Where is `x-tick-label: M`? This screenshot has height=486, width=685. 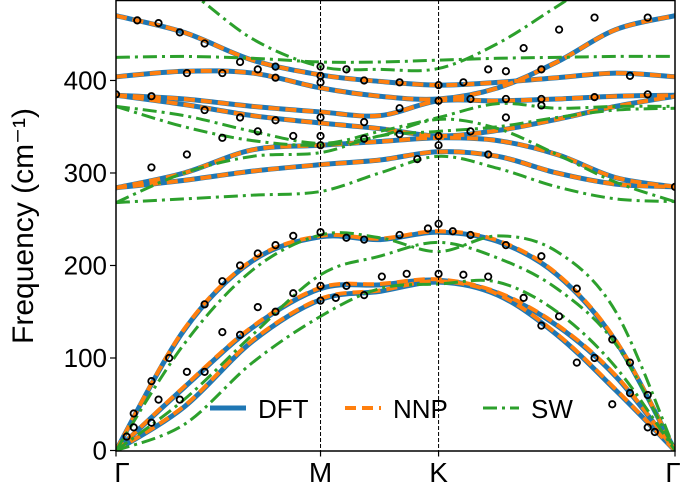 x-tick-label: M is located at coordinates (320, 471).